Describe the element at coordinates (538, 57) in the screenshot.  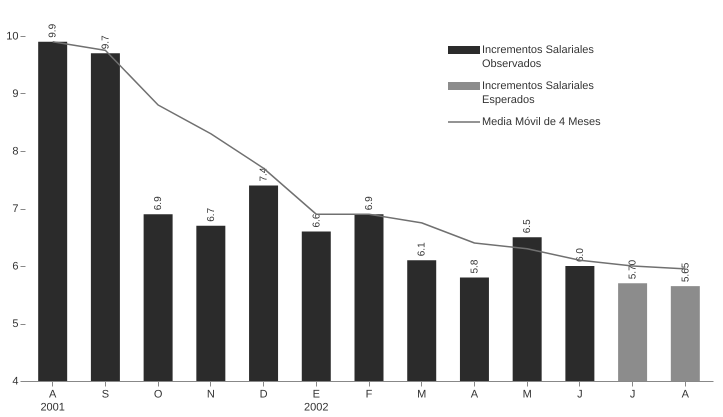
I see `legend-label: Incrementos Salariales Observados` at that location.